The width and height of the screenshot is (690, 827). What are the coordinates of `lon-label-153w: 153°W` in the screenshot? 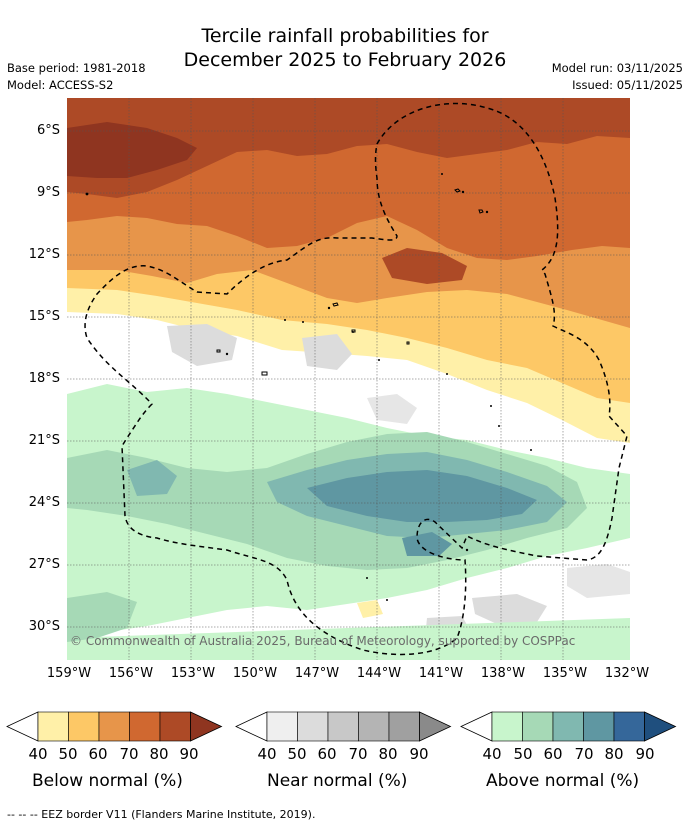 It's located at (193, 673).